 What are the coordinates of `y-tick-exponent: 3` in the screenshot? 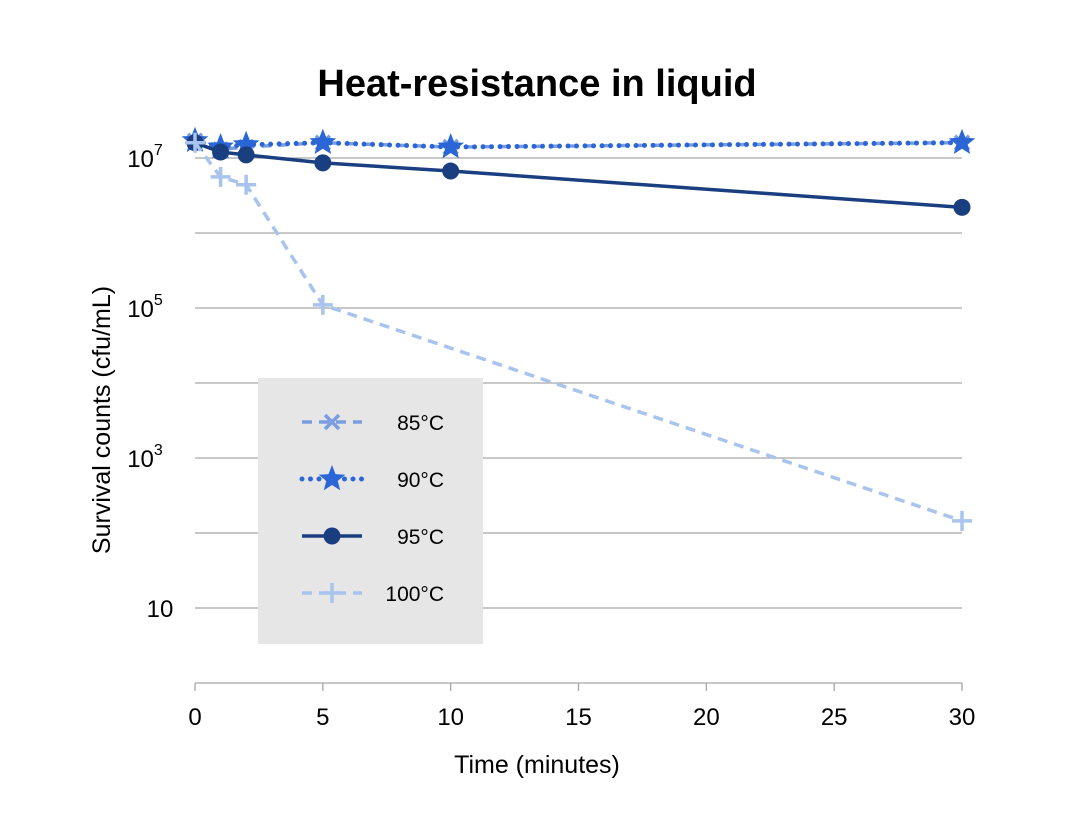 It's located at (158, 450).